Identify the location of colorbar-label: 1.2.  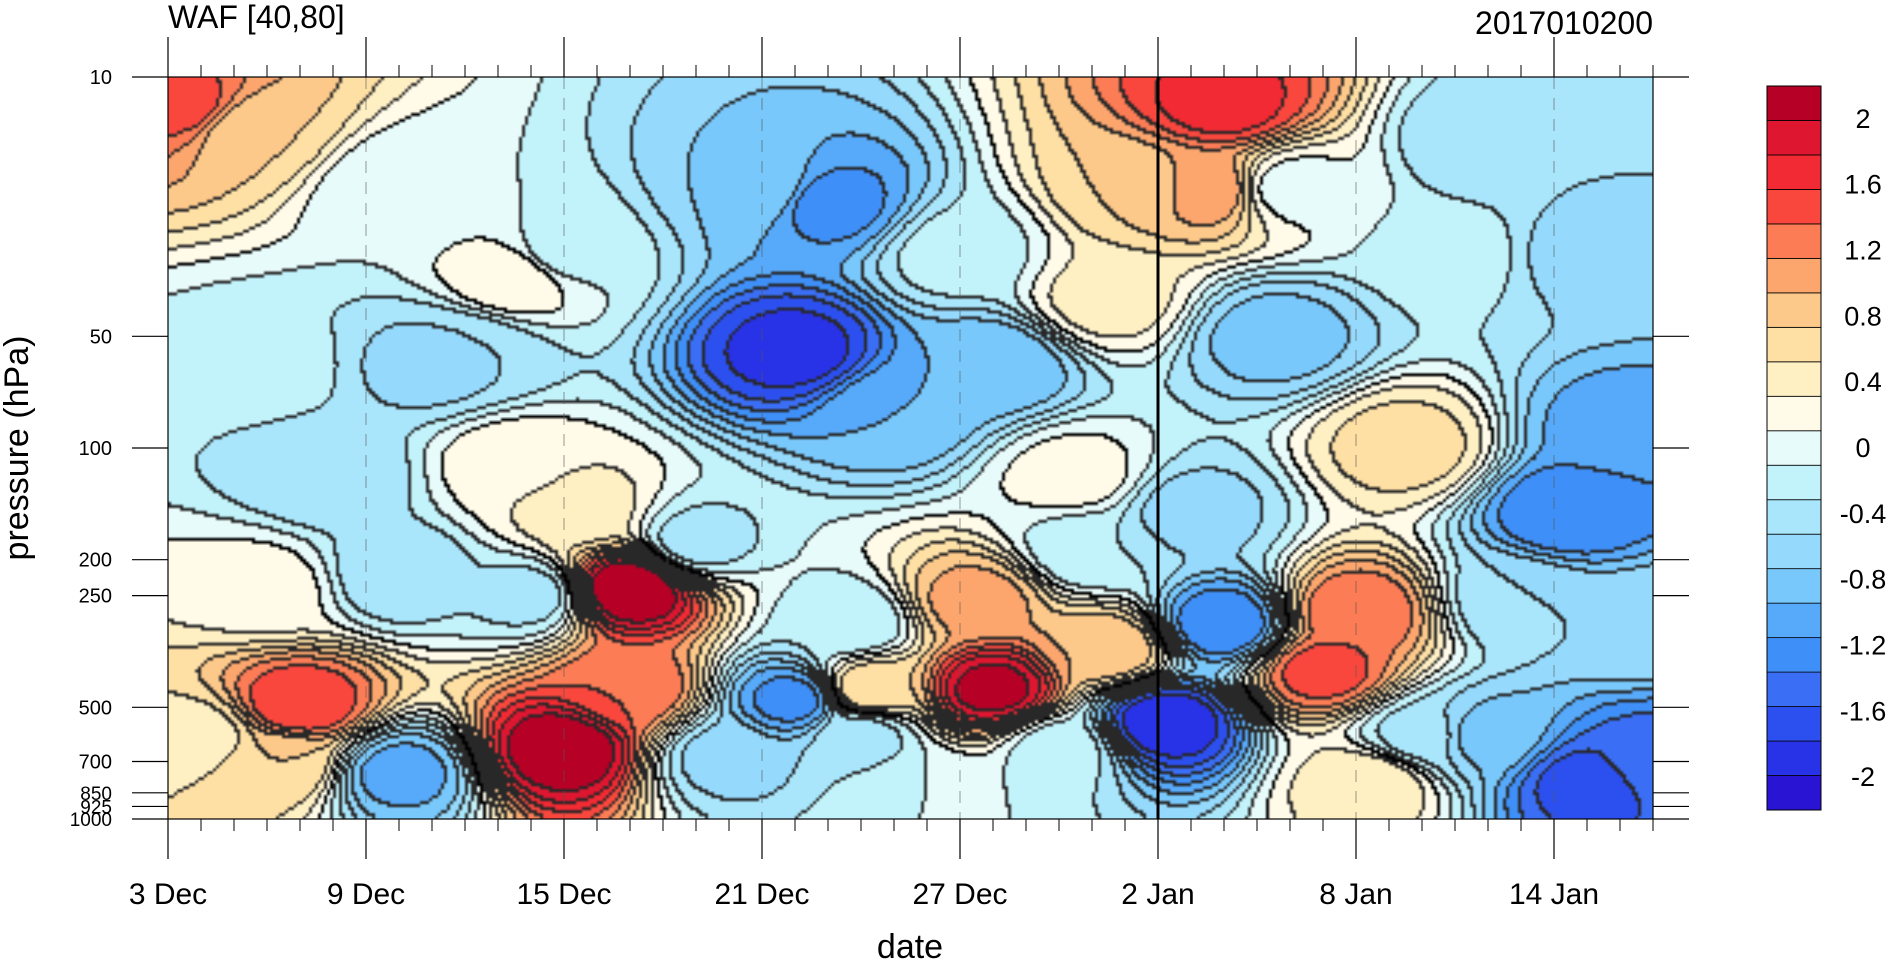
(1863, 251).